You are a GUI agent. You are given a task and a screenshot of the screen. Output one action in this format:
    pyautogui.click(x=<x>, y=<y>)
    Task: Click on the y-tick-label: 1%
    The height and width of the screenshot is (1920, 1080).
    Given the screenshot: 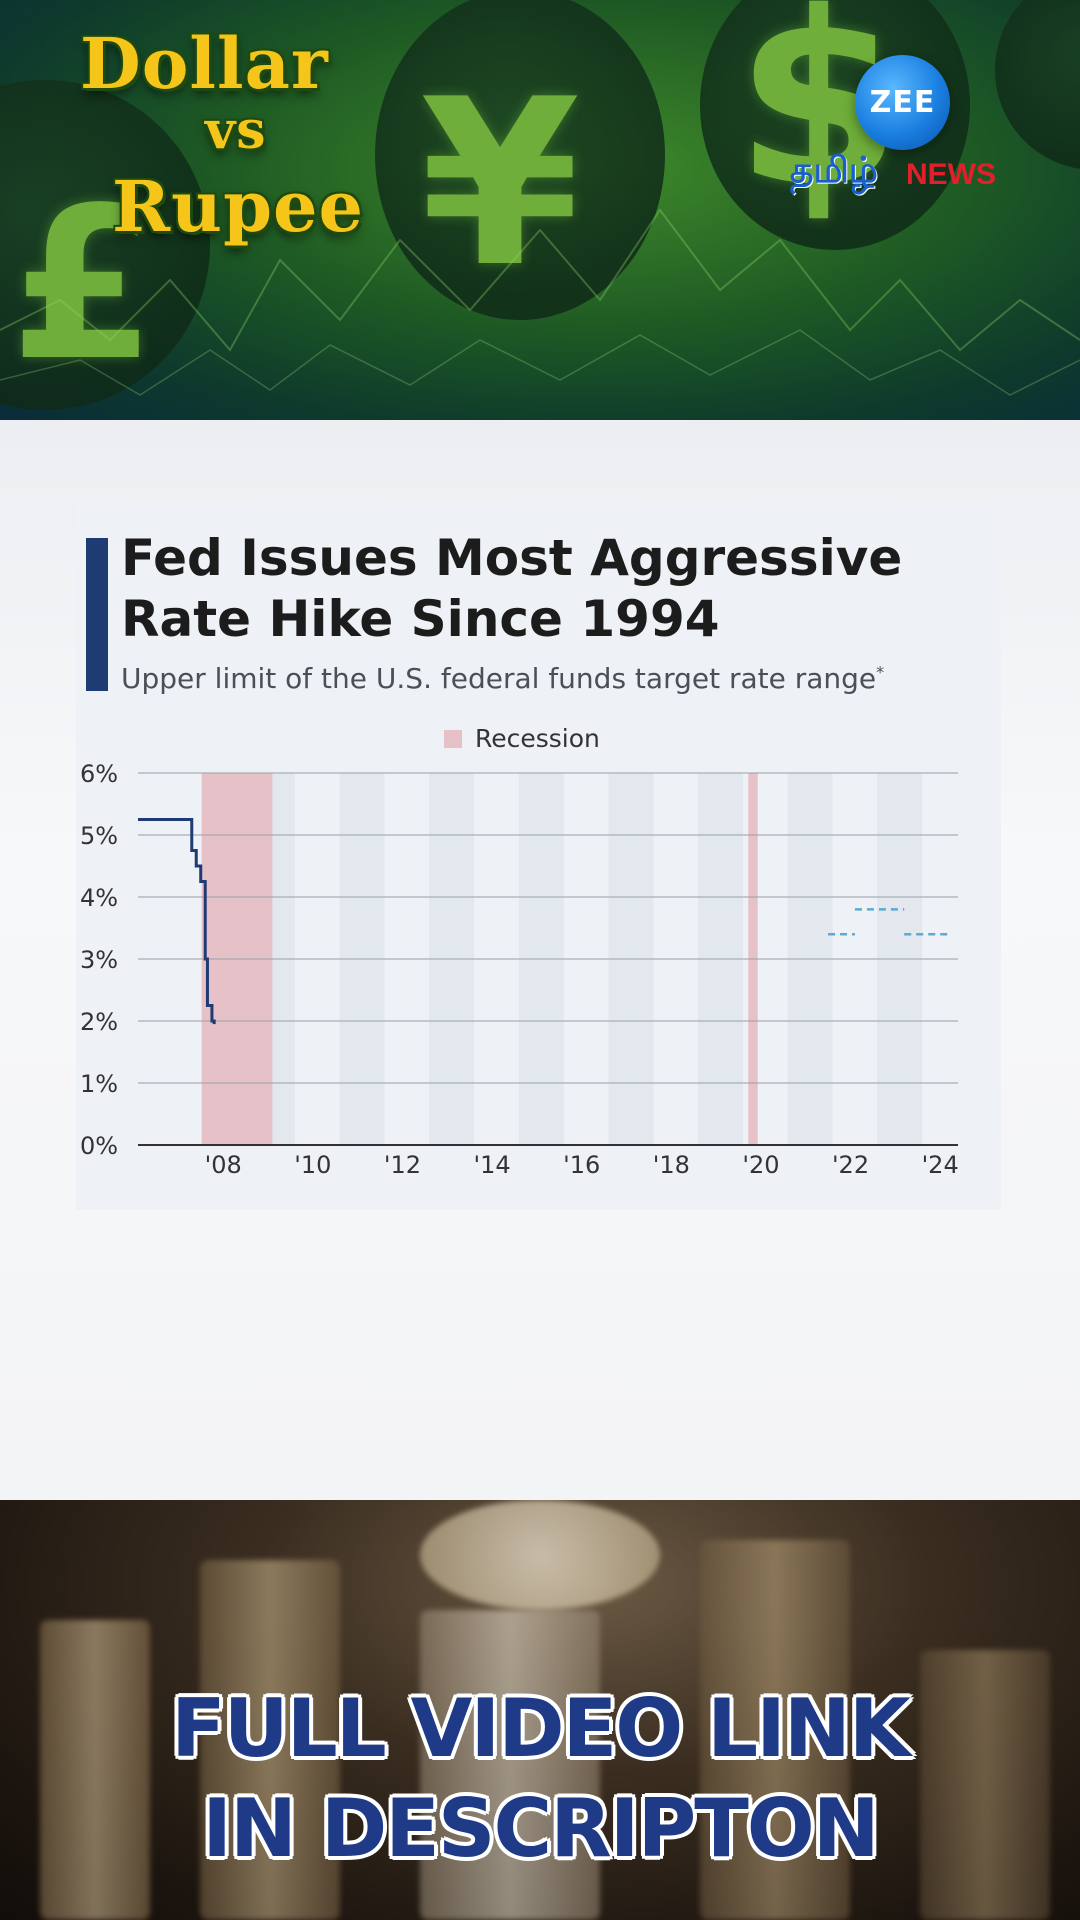 What is the action you would take?
    pyautogui.click(x=99, y=1084)
    